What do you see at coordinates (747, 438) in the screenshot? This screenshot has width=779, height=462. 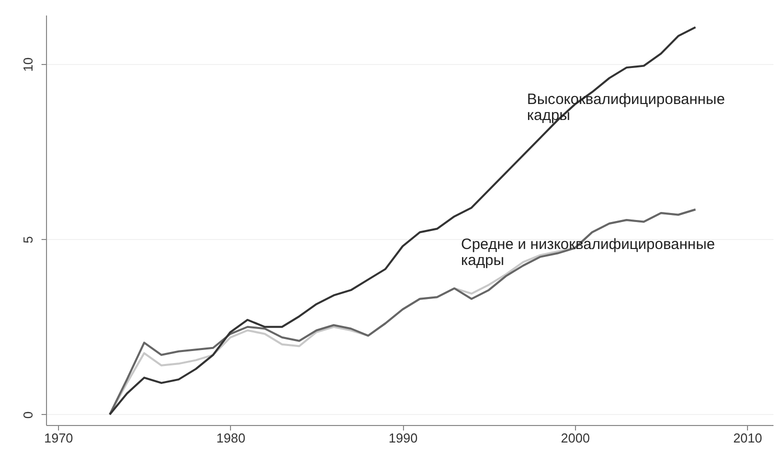 I see `x-tick-label: 2010` at bounding box center [747, 438].